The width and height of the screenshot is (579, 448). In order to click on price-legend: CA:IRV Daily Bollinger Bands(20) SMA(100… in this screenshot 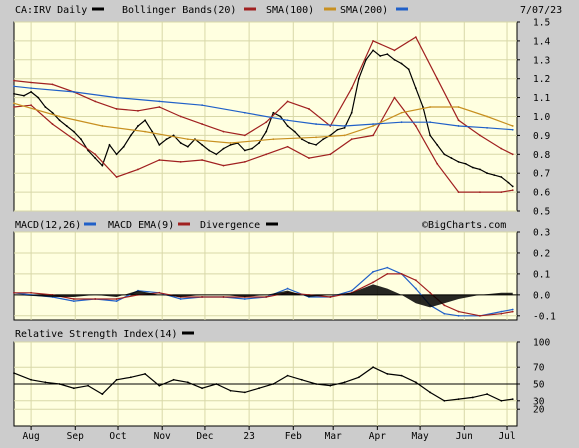, I will do `click(288, 10)`.